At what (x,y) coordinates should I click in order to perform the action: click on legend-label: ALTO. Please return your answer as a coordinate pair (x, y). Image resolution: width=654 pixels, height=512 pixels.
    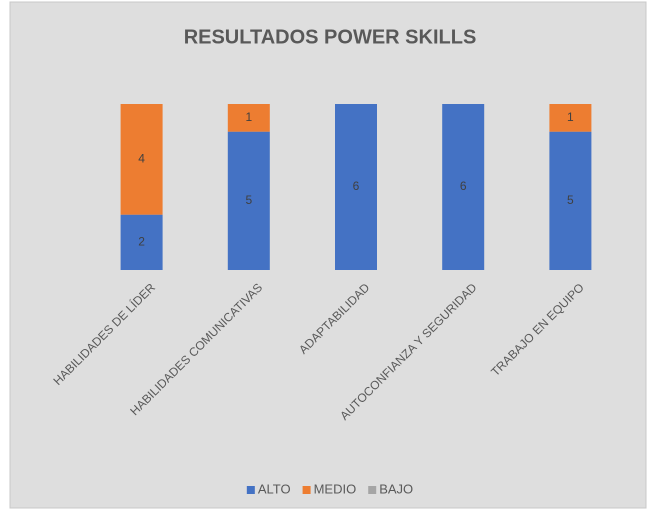
    Looking at the image, I should click on (274, 488).